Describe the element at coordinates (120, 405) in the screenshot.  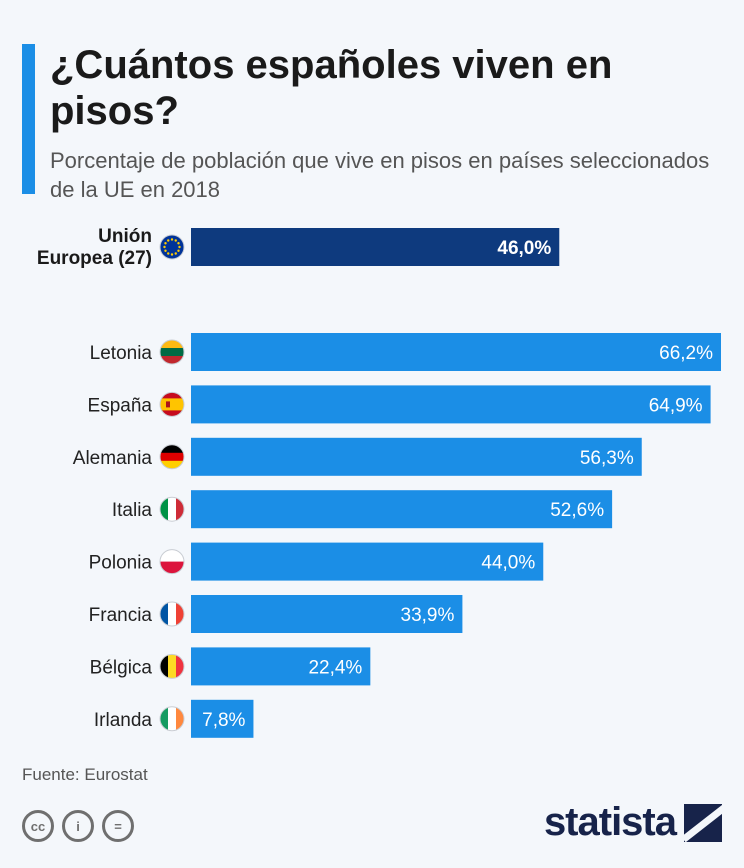
I see `category-label-espana: España` at that location.